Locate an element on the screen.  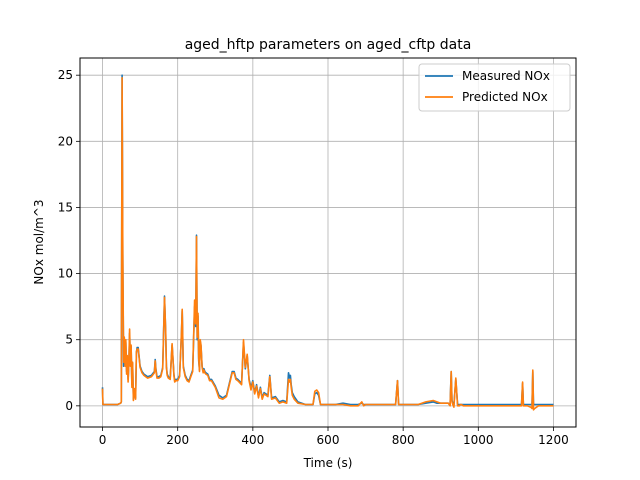
legend-label: Measured NOx is located at coordinates (506, 76).